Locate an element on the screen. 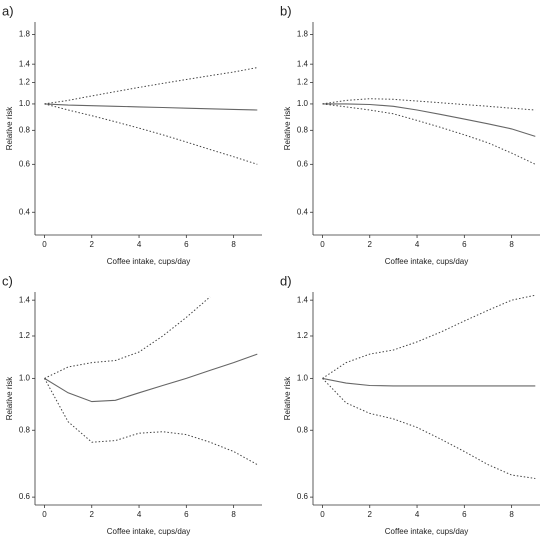 This screenshot has height=538, width=550. panel-label: d) is located at coordinates (286, 280).